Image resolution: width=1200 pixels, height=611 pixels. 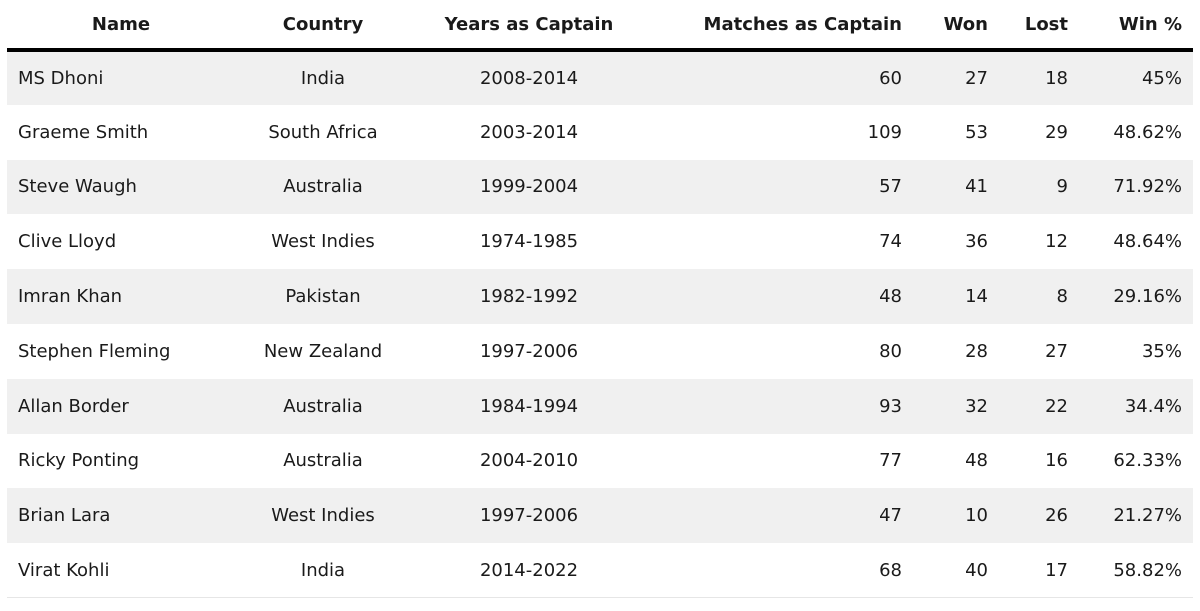 What do you see at coordinates (956, 242) in the screenshot?
I see `cell-won: 36` at bounding box center [956, 242].